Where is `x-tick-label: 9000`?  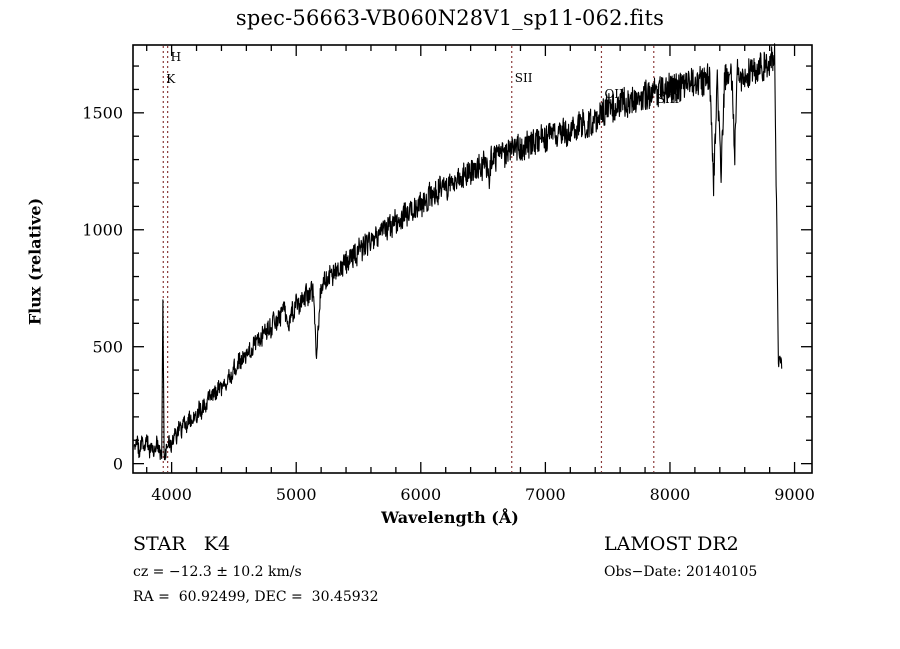 x-tick-label: 9000 is located at coordinates (794, 494).